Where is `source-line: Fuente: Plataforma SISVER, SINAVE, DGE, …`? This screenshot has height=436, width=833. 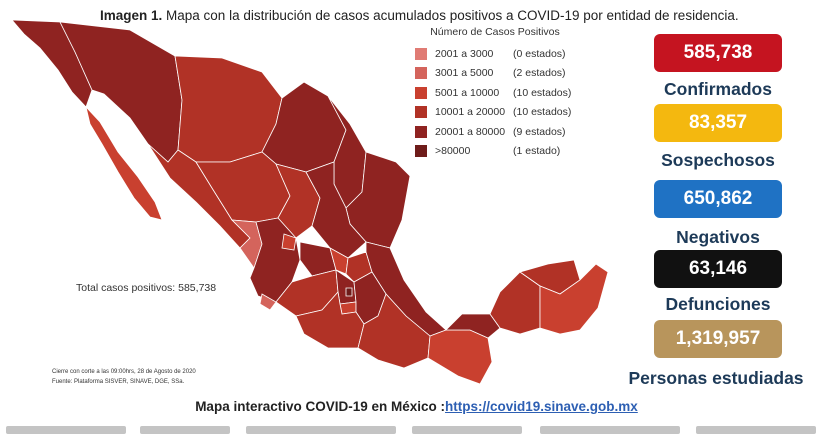 source-line: Fuente: Plataforma SISVER, SINAVE, DGE, … is located at coordinates (118, 382).